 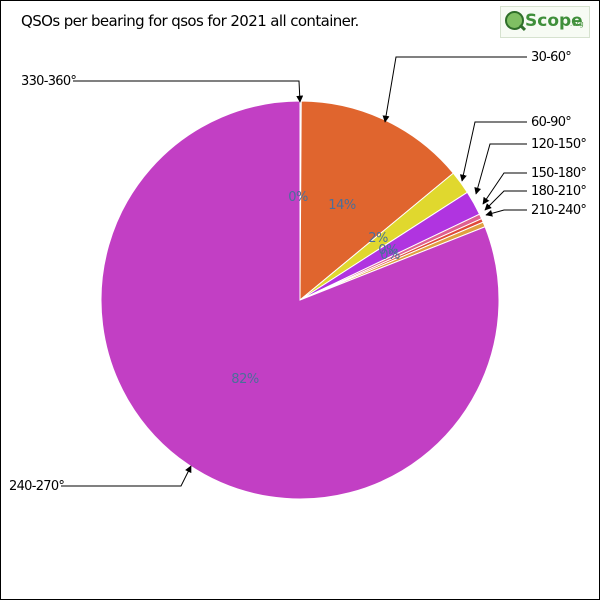 I want to click on percent-label-240-270: 82%, so click(x=245, y=379).